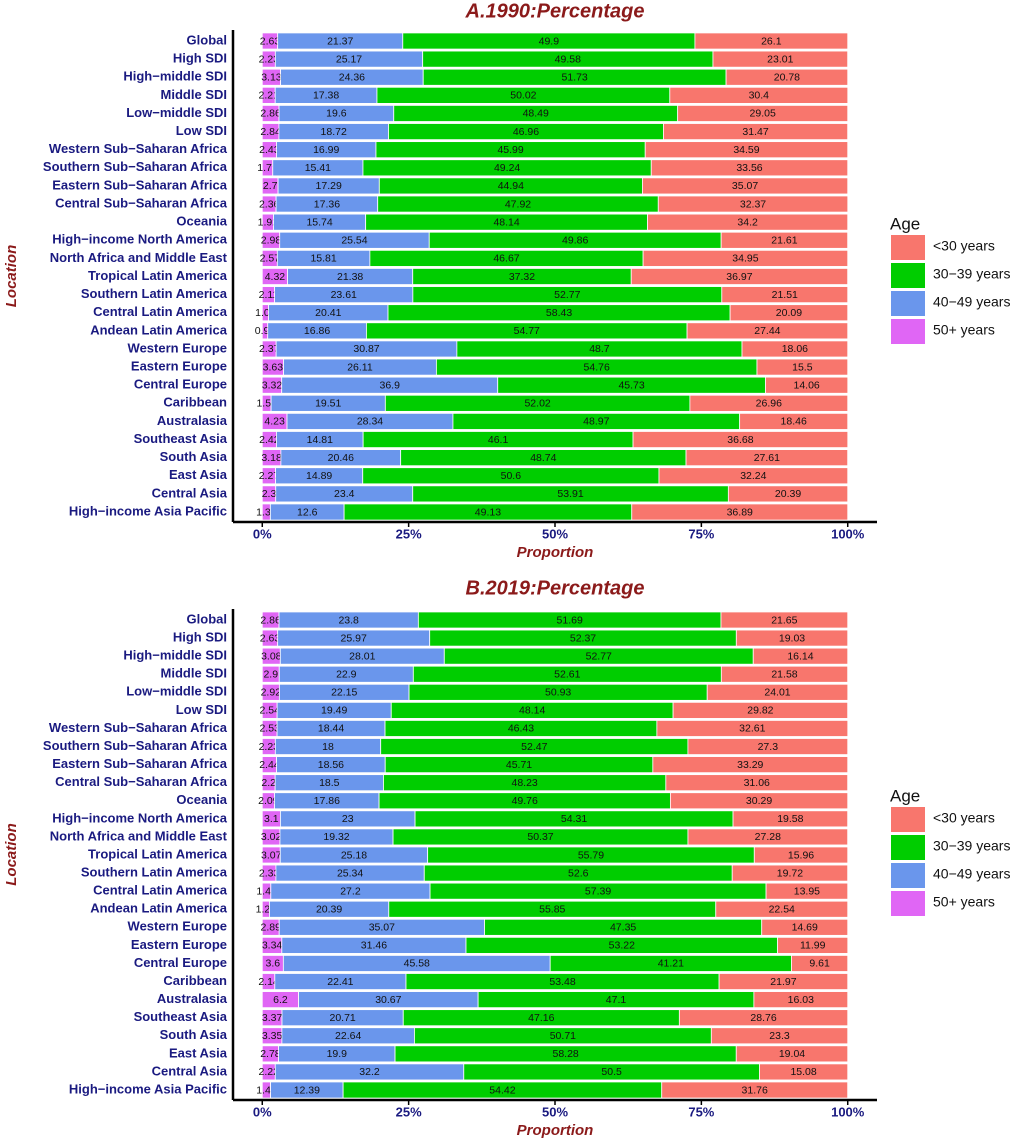 This screenshot has height=1143, width=1021. I want to click on category-label: Middle SDI, so click(194, 94).